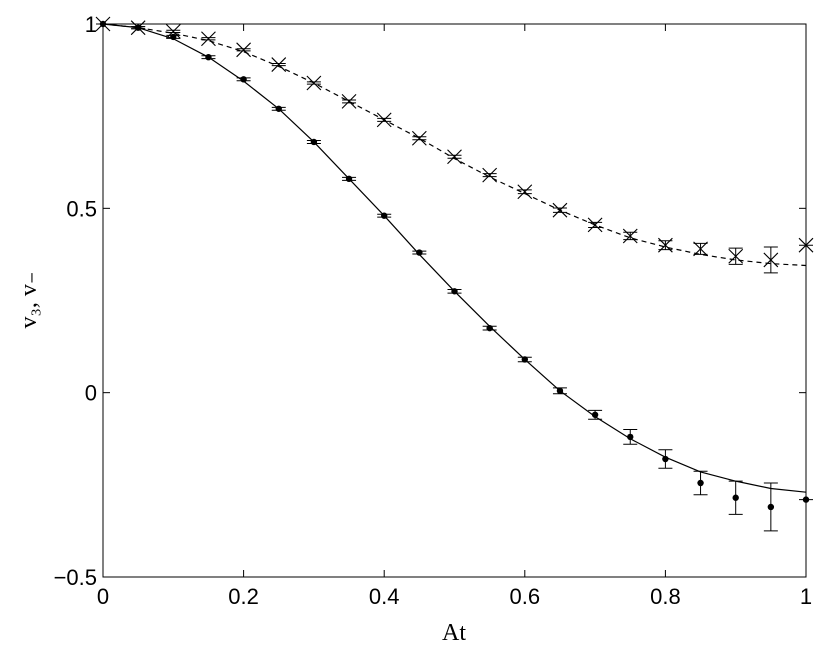 This screenshot has width=830, height=648. I want to click on x-tick-label: 0.6, so click(525, 596).